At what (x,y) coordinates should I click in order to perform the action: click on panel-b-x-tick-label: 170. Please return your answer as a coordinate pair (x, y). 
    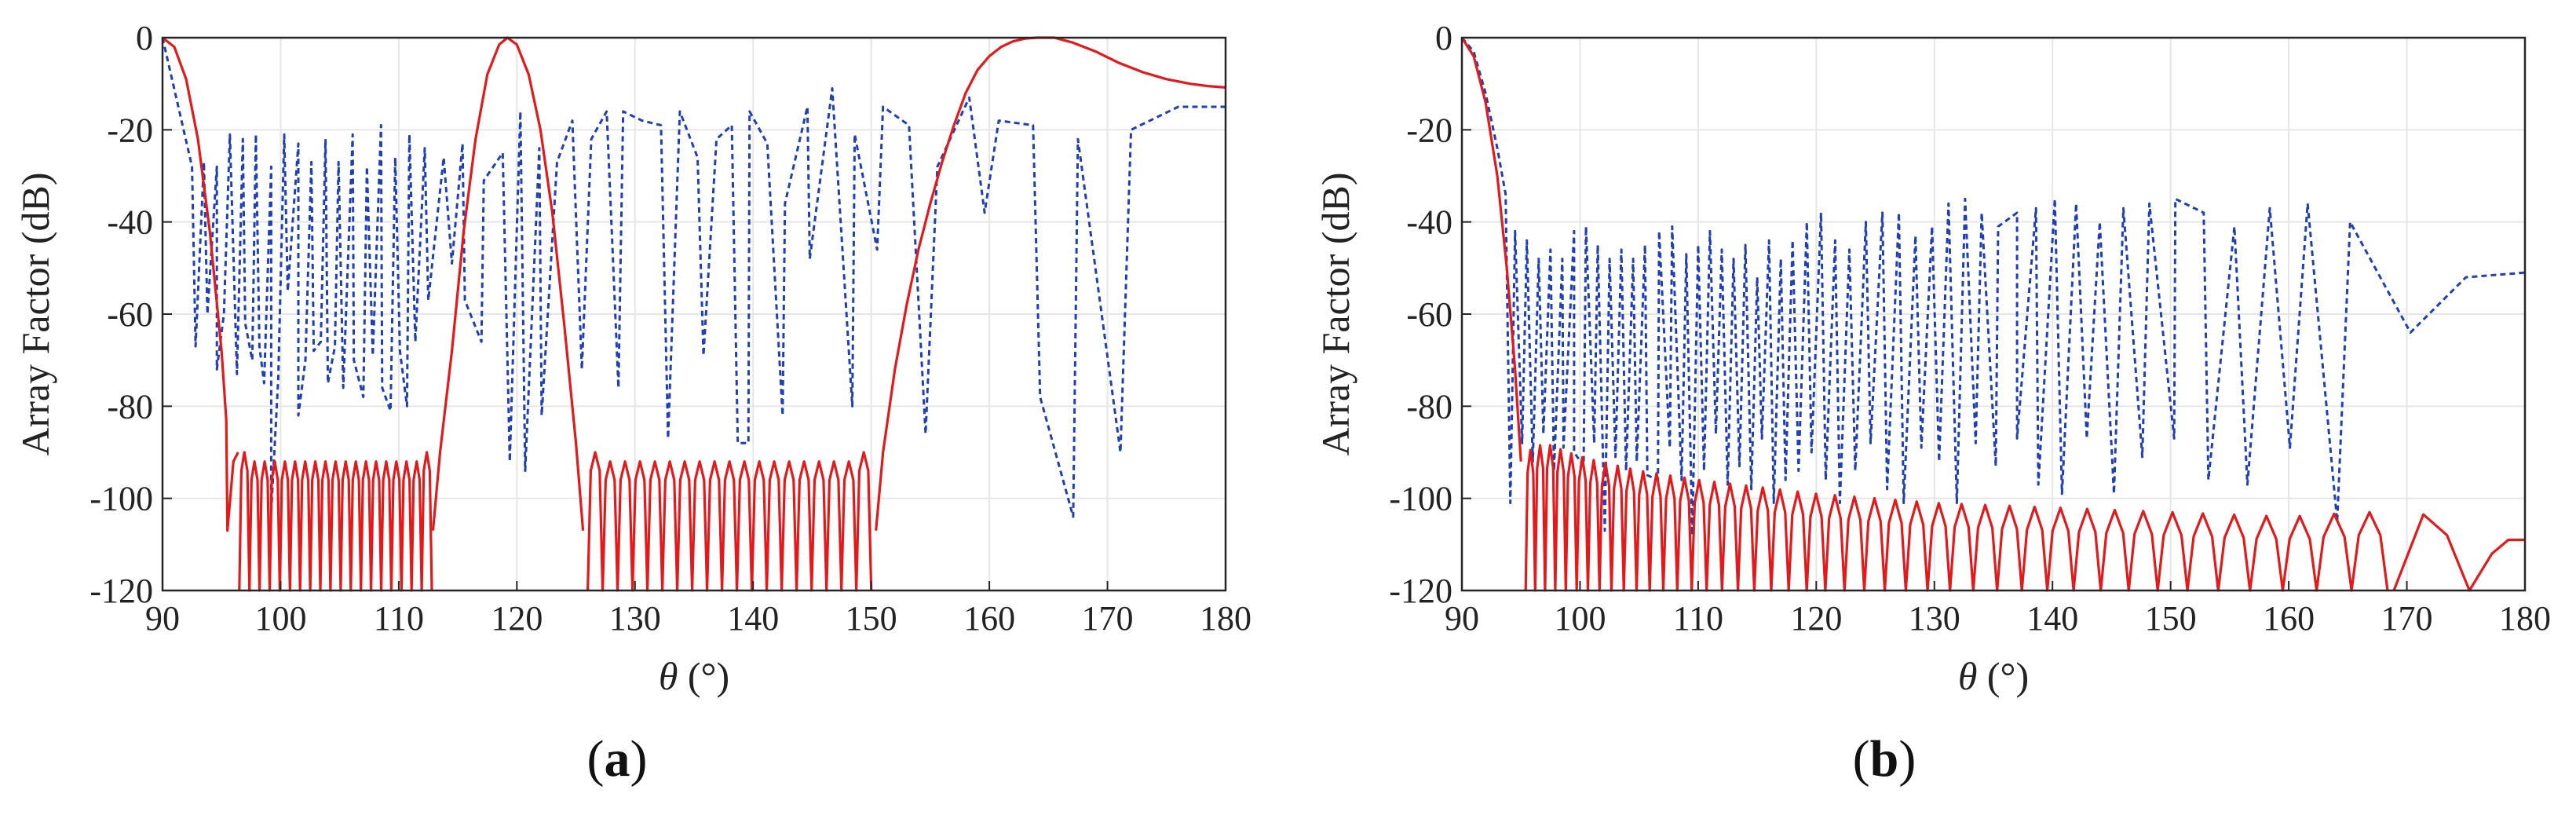
    Looking at the image, I should click on (2407, 618).